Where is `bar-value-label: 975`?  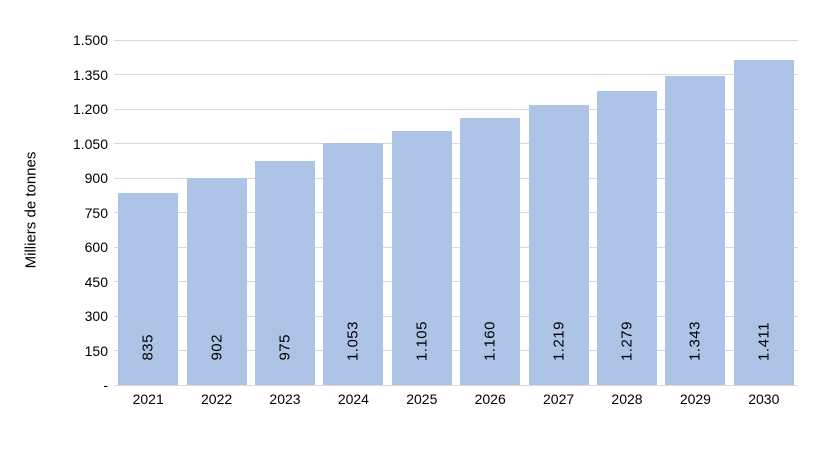
bar-value-label: 975 is located at coordinates (285, 347).